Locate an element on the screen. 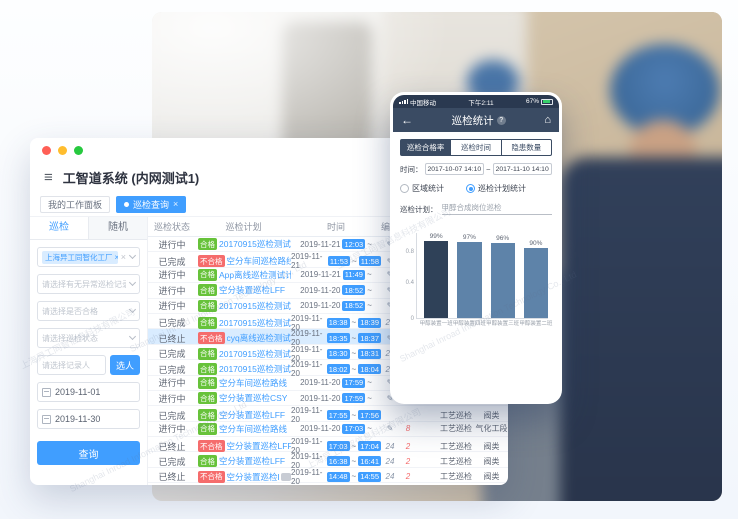 The height and width of the screenshot is (519, 738). time-to-input: 2017-11-10 14:10 is located at coordinates (522, 169).